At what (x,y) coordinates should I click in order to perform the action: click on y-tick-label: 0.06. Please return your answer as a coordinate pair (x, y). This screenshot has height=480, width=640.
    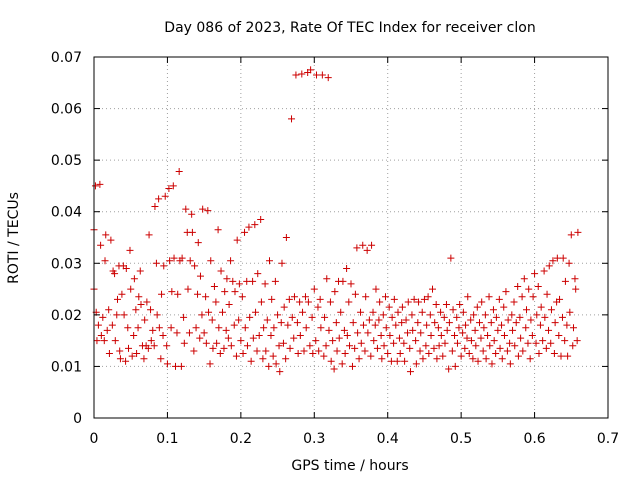
    Looking at the image, I should click on (66, 110).